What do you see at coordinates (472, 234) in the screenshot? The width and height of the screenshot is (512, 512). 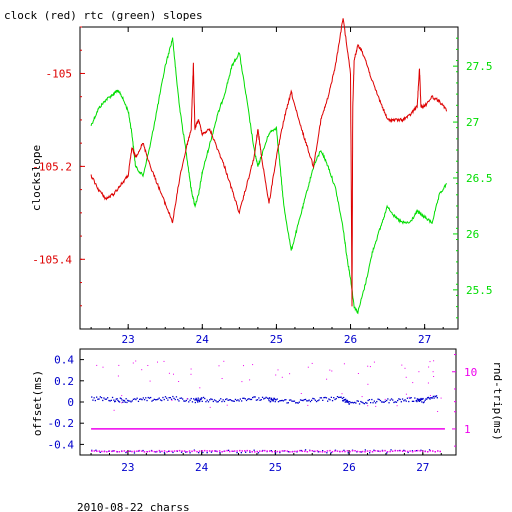 I see `top-right-tick-label: 26` at bounding box center [472, 234].